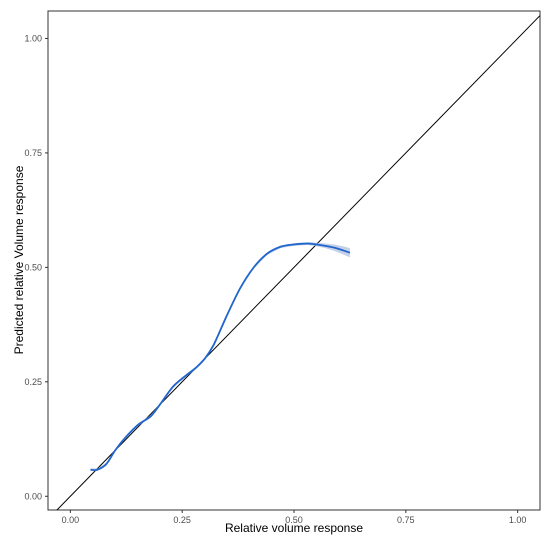 The height and width of the screenshot is (541, 550). I want to click on y-tick-label: 0.75, so click(33, 153).